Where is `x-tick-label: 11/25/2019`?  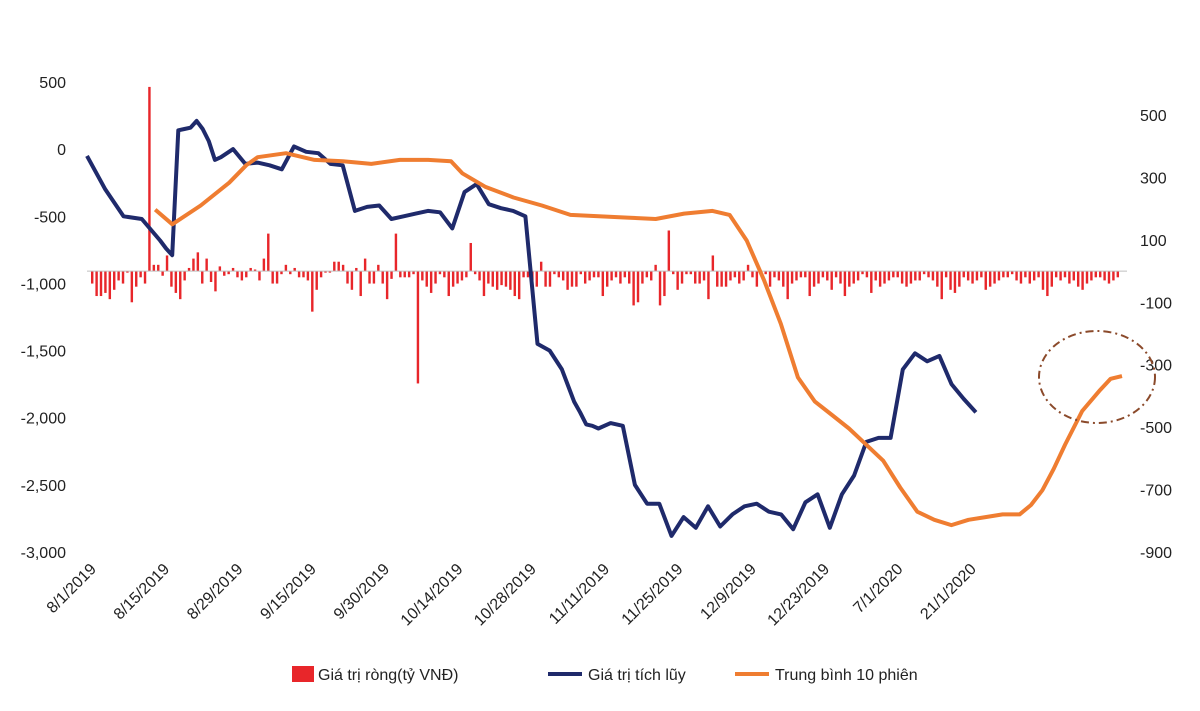 x-tick-label: 11/25/2019 is located at coordinates (653, 595).